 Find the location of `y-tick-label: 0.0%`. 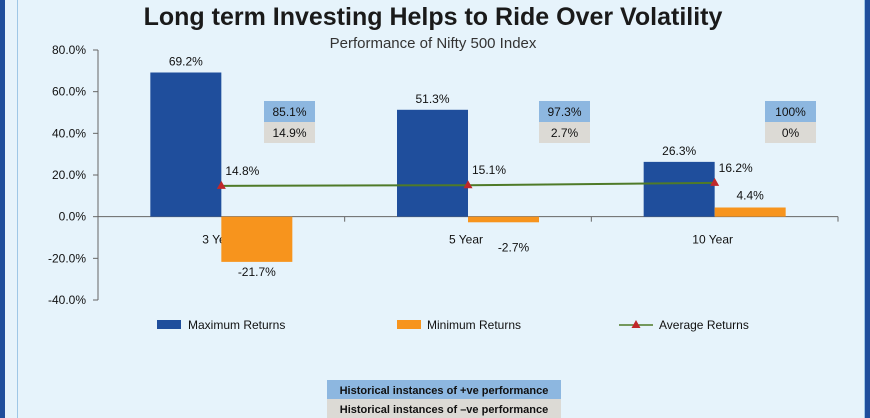

y-tick-label: 0.0% is located at coordinates (73, 217).